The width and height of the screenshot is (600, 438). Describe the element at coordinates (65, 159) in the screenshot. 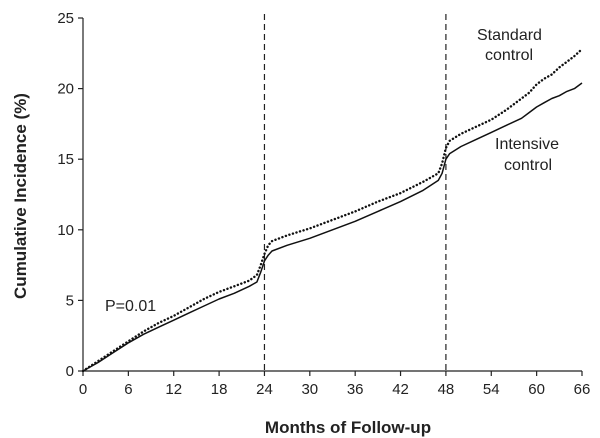

I see `y-tick-label: 15` at that location.